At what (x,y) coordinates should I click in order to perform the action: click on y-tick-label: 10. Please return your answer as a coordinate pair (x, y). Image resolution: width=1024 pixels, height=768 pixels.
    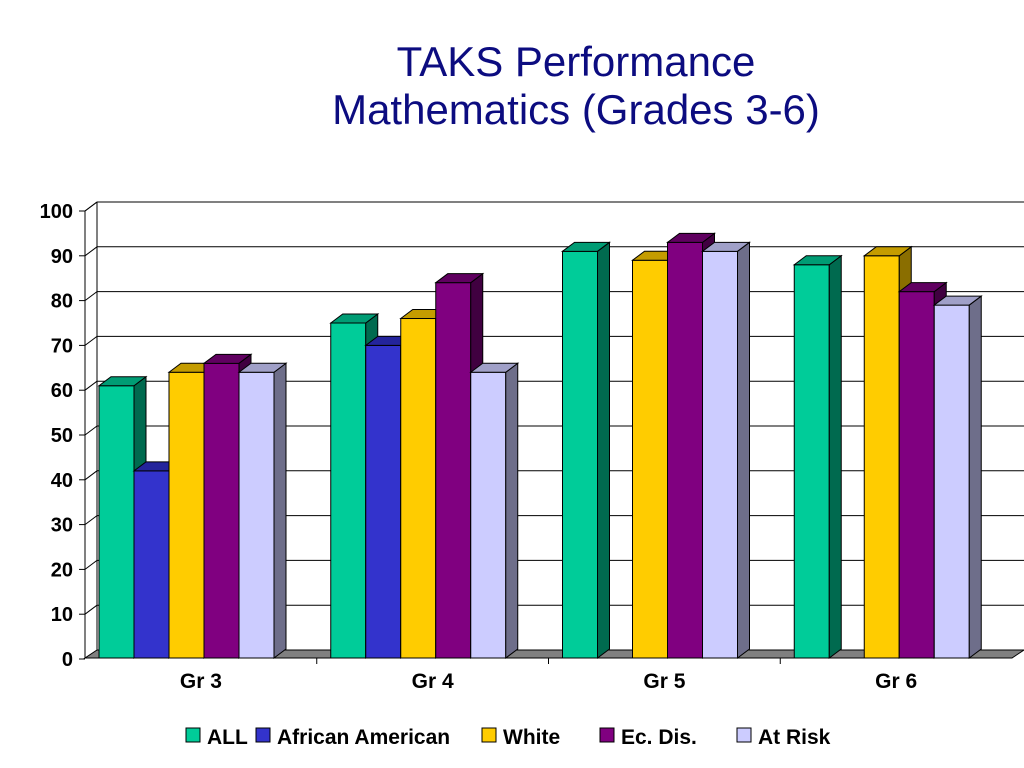
    Looking at the image, I should click on (62, 615).